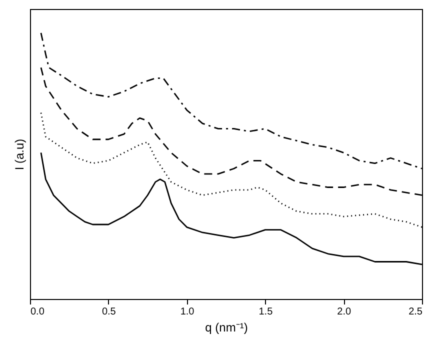 This screenshot has height=348, width=430. Describe the element at coordinates (187, 312) in the screenshot. I see `x-tick-label: 1.0` at that location.